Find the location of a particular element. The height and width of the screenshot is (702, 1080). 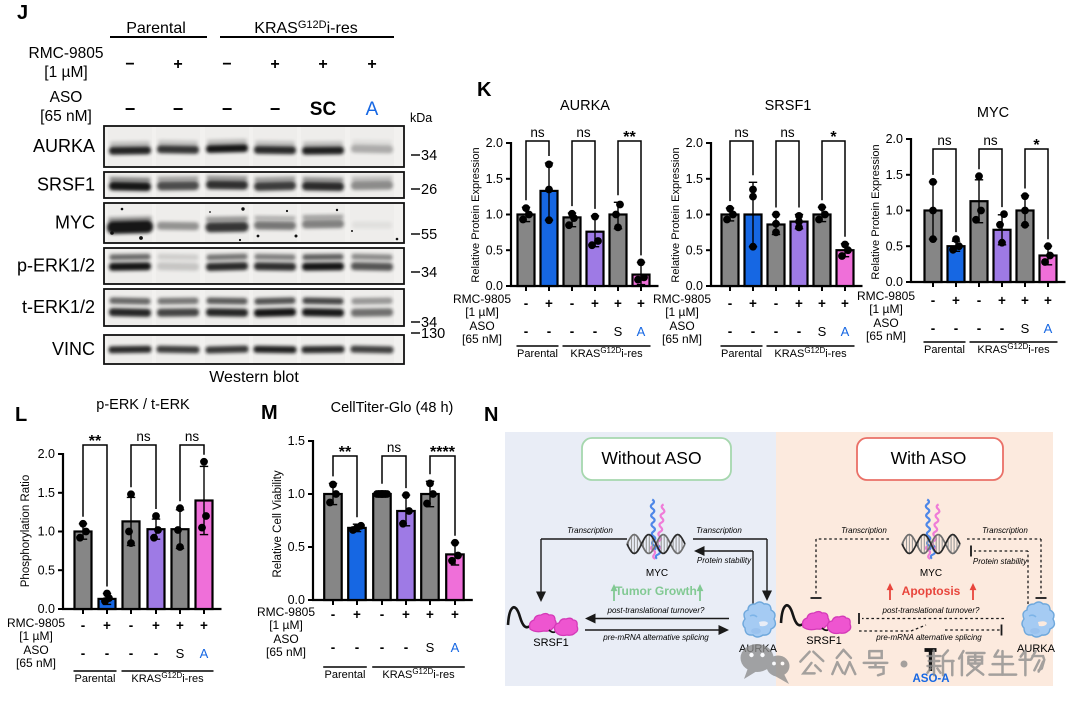

svg-text: Apoptosis is located at coordinates (931, 591).